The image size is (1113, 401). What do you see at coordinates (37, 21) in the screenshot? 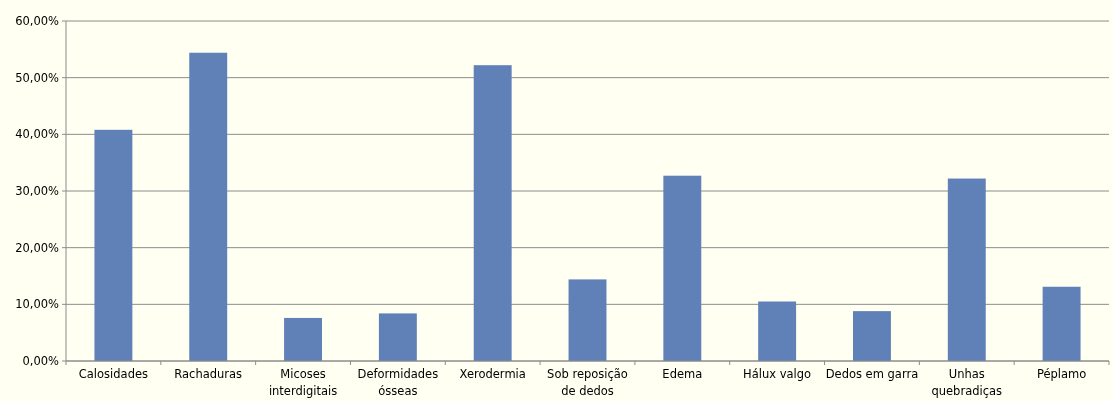
I see `y-tick-label: 60,00%` at bounding box center [37, 21].